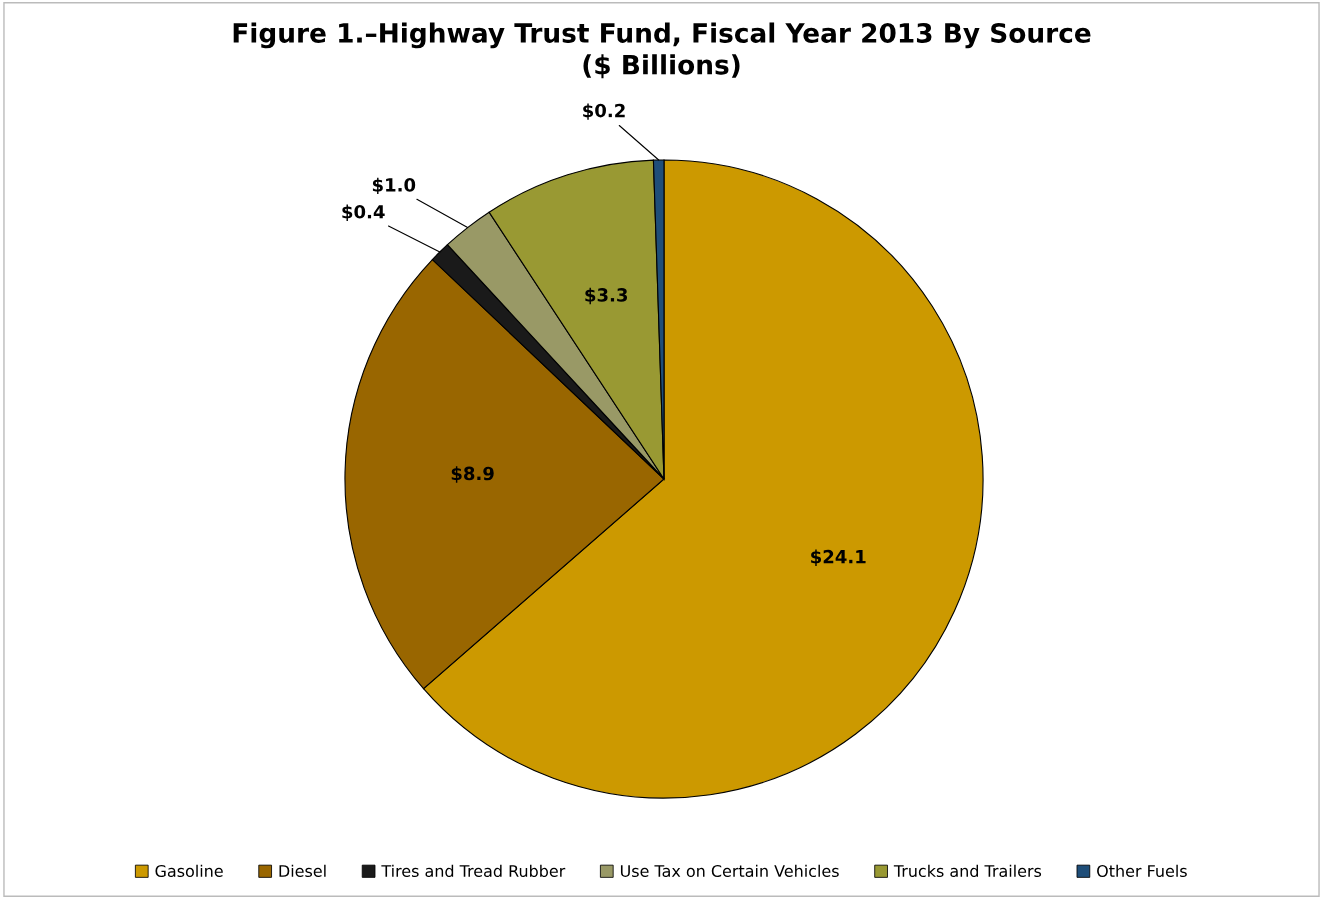  What do you see at coordinates (472, 474) in the screenshot?
I see `data-label: $8.9` at bounding box center [472, 474].